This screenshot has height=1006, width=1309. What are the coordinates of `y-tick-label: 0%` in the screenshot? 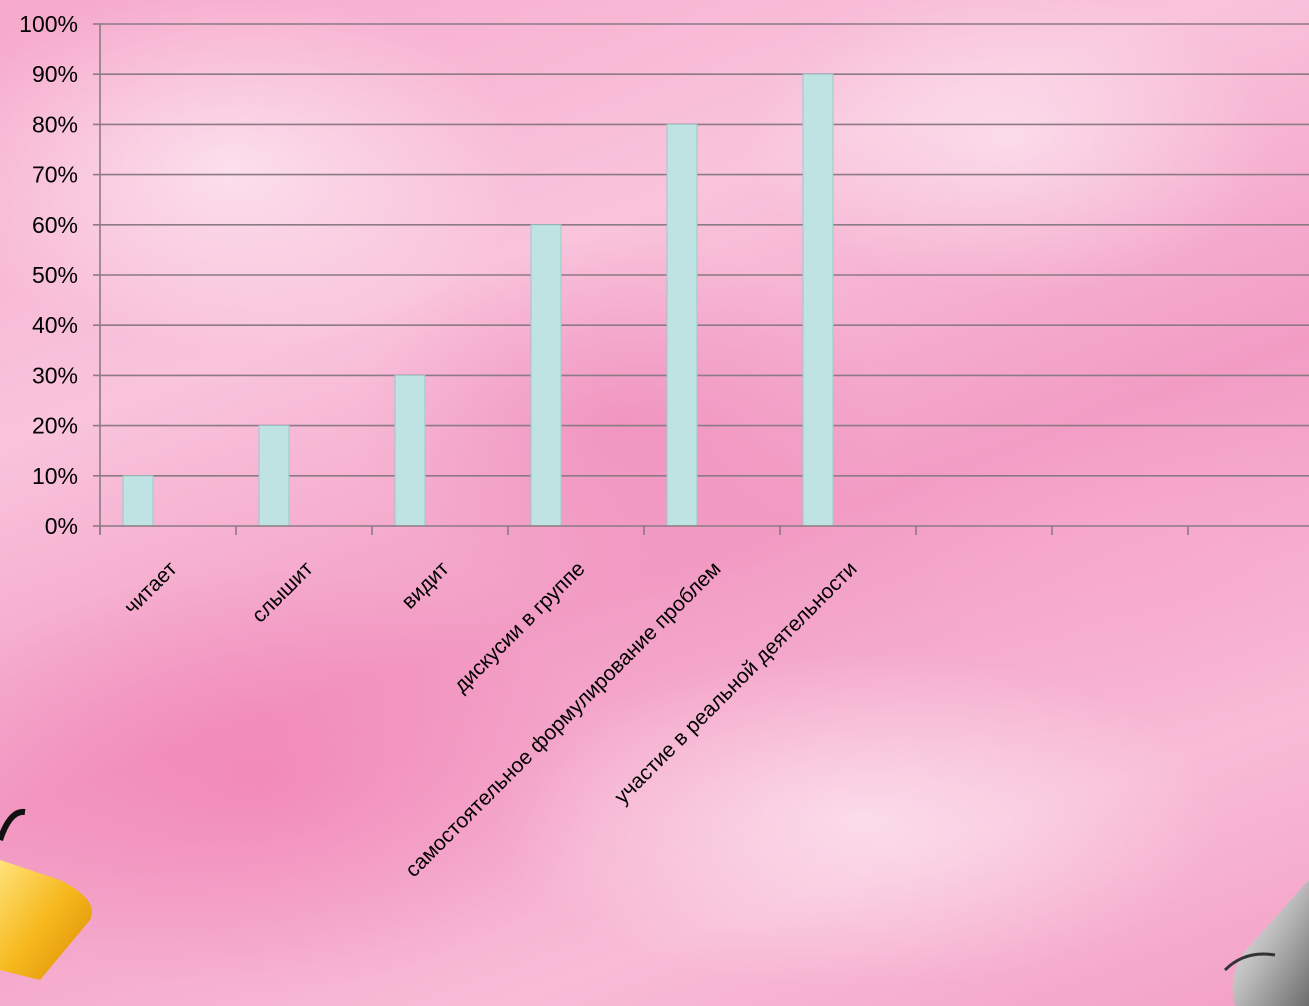 It's located at (61, 526).